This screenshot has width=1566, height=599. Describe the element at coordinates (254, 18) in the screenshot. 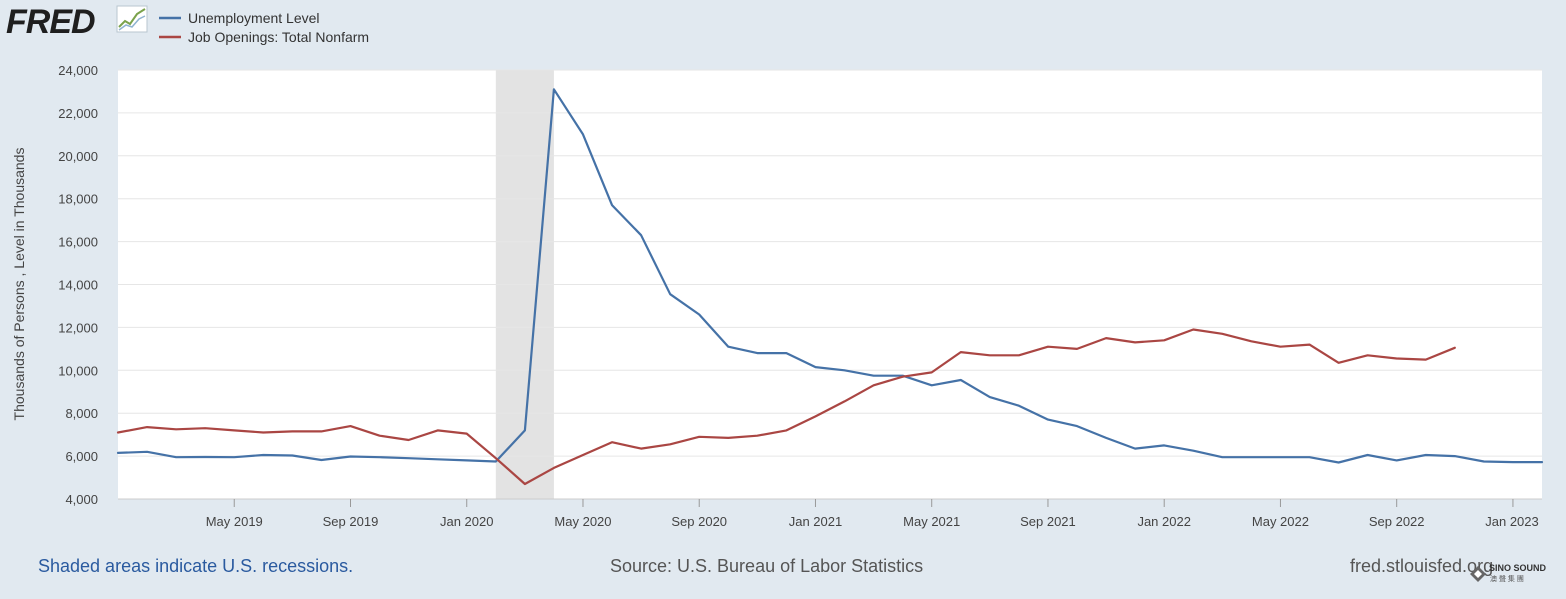

I see `legend-label-unemployment: Unemployment Level` at that location.